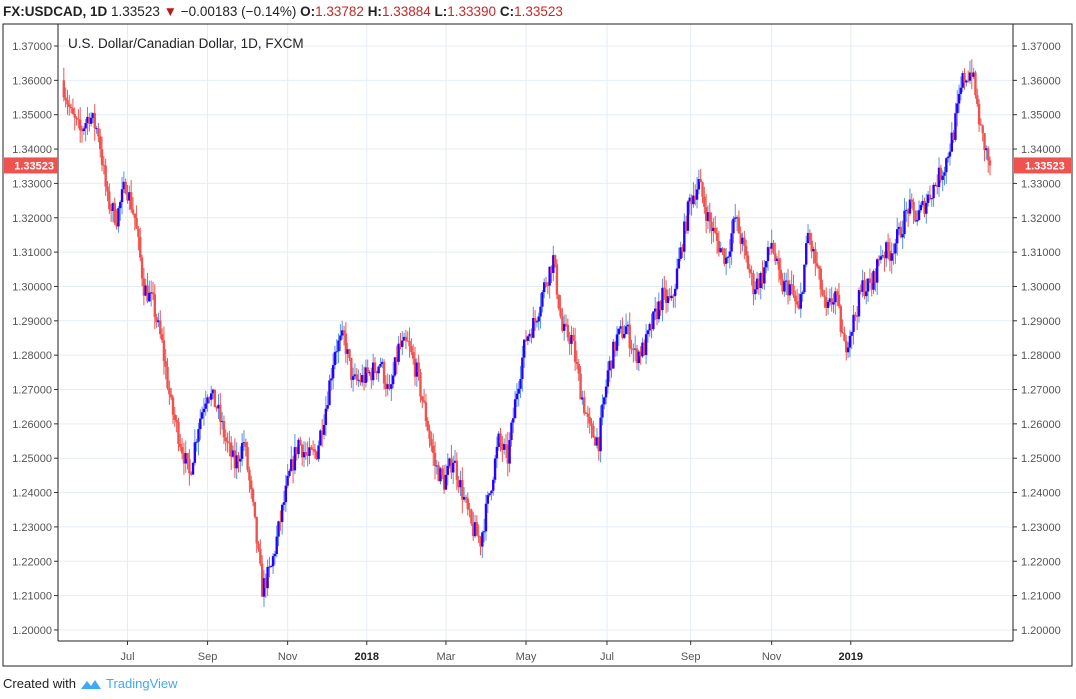  What do you see at coordinates (32, 425) in the screenshot?
I see `y-tick-label-left: 1.26000` at bounding box center [32, 425].